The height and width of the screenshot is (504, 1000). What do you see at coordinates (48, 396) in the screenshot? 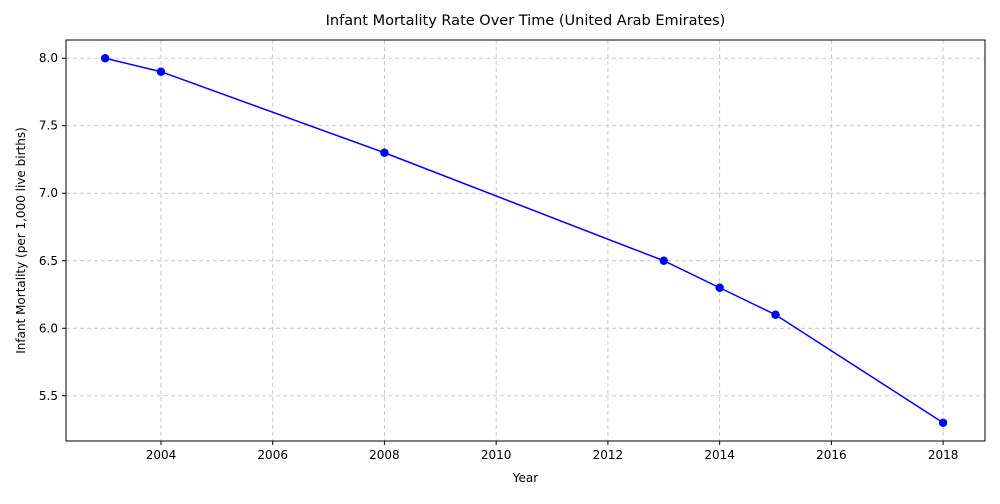
I see `y-tick-label: 5.5` at bounding box center [48, 396].